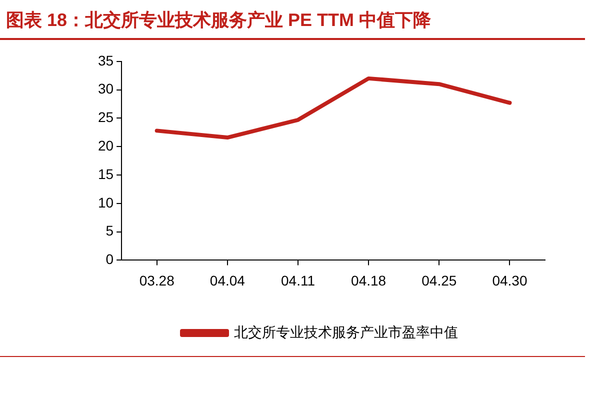 This screenshot has height=396, width=614. What do you see at coordinates (157, 280) in the screenshot?
I see `x-tick-label: 03.28` at bounding box center [157, 280].